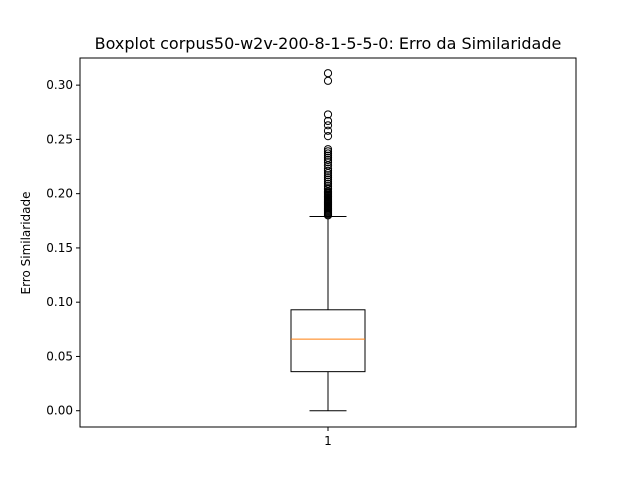 This screenshot has height=480, width=640. I want to click on y-tick-label: 0.20, so click(59, 194).